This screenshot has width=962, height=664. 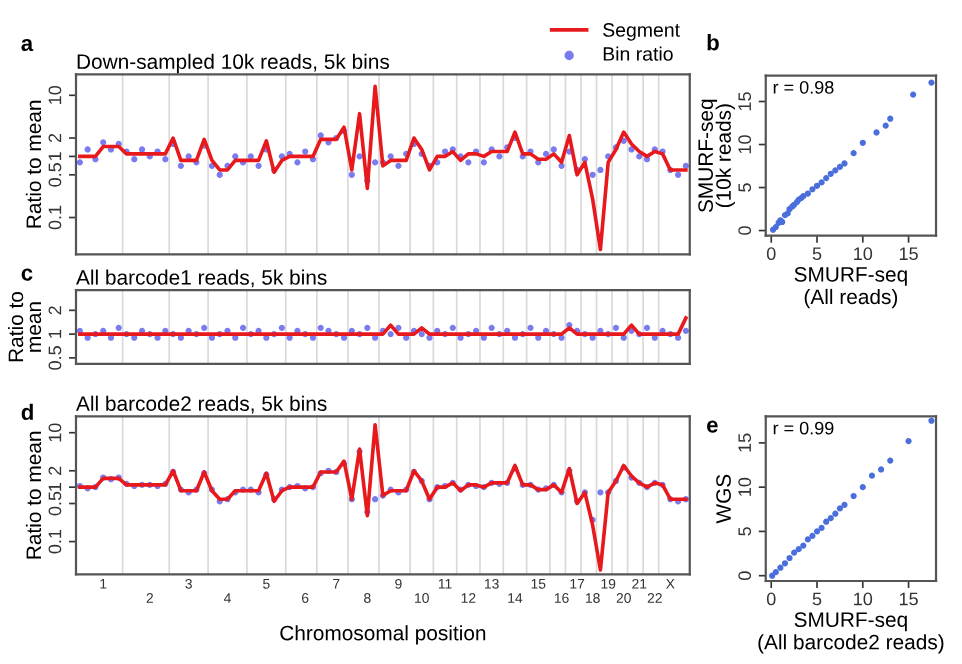 What do you see at coordinates (641, 32) in the screenshot?
I see `legend-label: Segment` at bounding box center [641, 32].